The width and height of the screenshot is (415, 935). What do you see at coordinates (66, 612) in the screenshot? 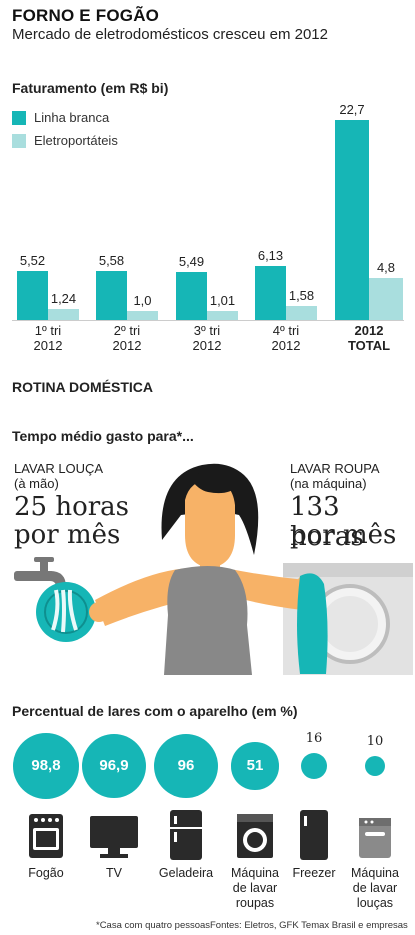
I see `dish-and-water-icon` at bounding box center [66, 612].